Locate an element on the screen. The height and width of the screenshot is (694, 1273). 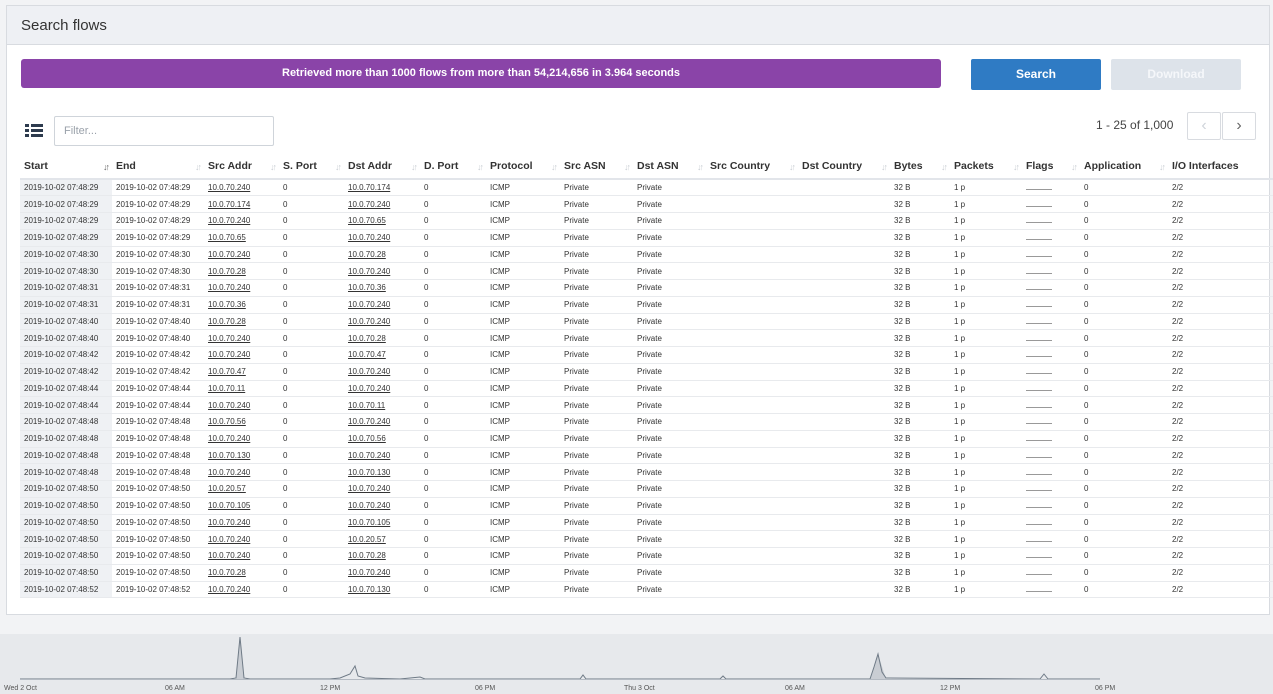
next-page-button: › is located at coordinates (1239, 126).